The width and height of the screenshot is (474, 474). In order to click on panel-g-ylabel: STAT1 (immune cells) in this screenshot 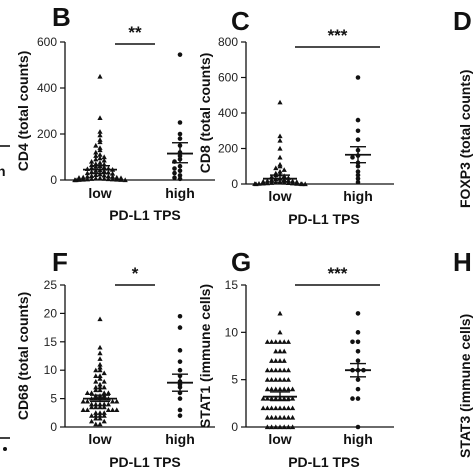, I will do `click(205, 356)`.